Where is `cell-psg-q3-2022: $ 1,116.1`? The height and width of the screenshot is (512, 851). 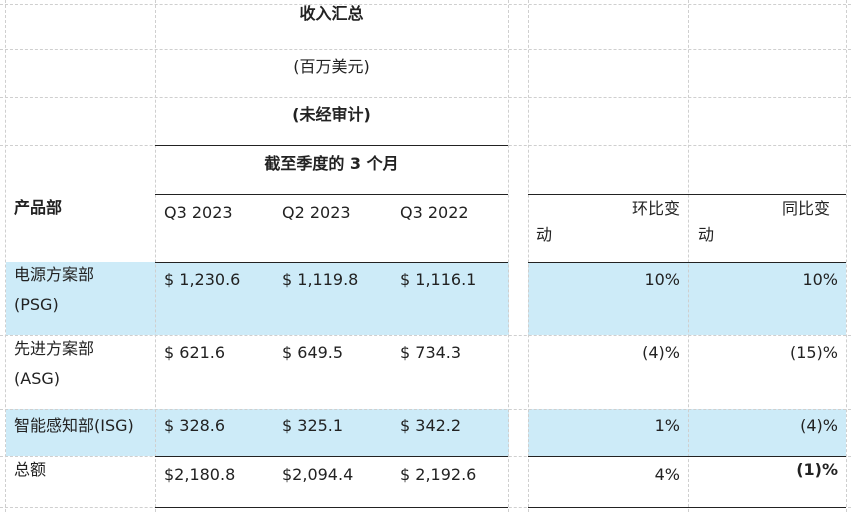
cell-psg-q3-2022: $ 1,116.1 is located at coordinates (438, 279).